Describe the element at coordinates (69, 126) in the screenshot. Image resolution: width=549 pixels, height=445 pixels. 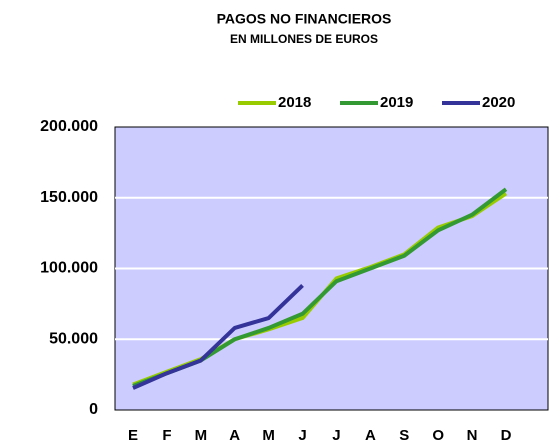
I see `y-tick-label: 200.000` at that location.